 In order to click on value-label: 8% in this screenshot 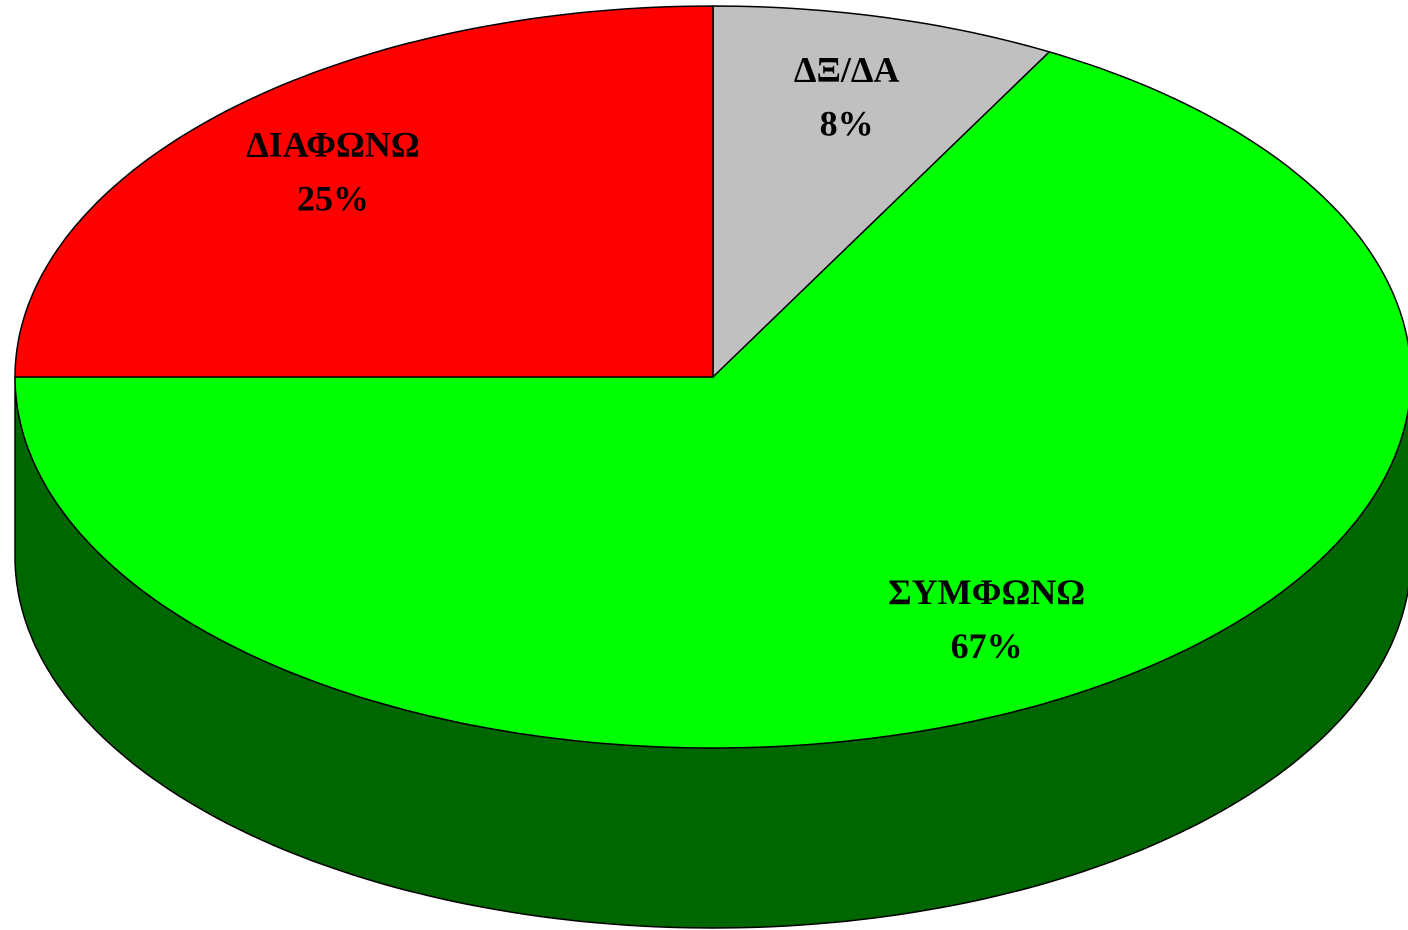, I will do `click(847, 124)`.